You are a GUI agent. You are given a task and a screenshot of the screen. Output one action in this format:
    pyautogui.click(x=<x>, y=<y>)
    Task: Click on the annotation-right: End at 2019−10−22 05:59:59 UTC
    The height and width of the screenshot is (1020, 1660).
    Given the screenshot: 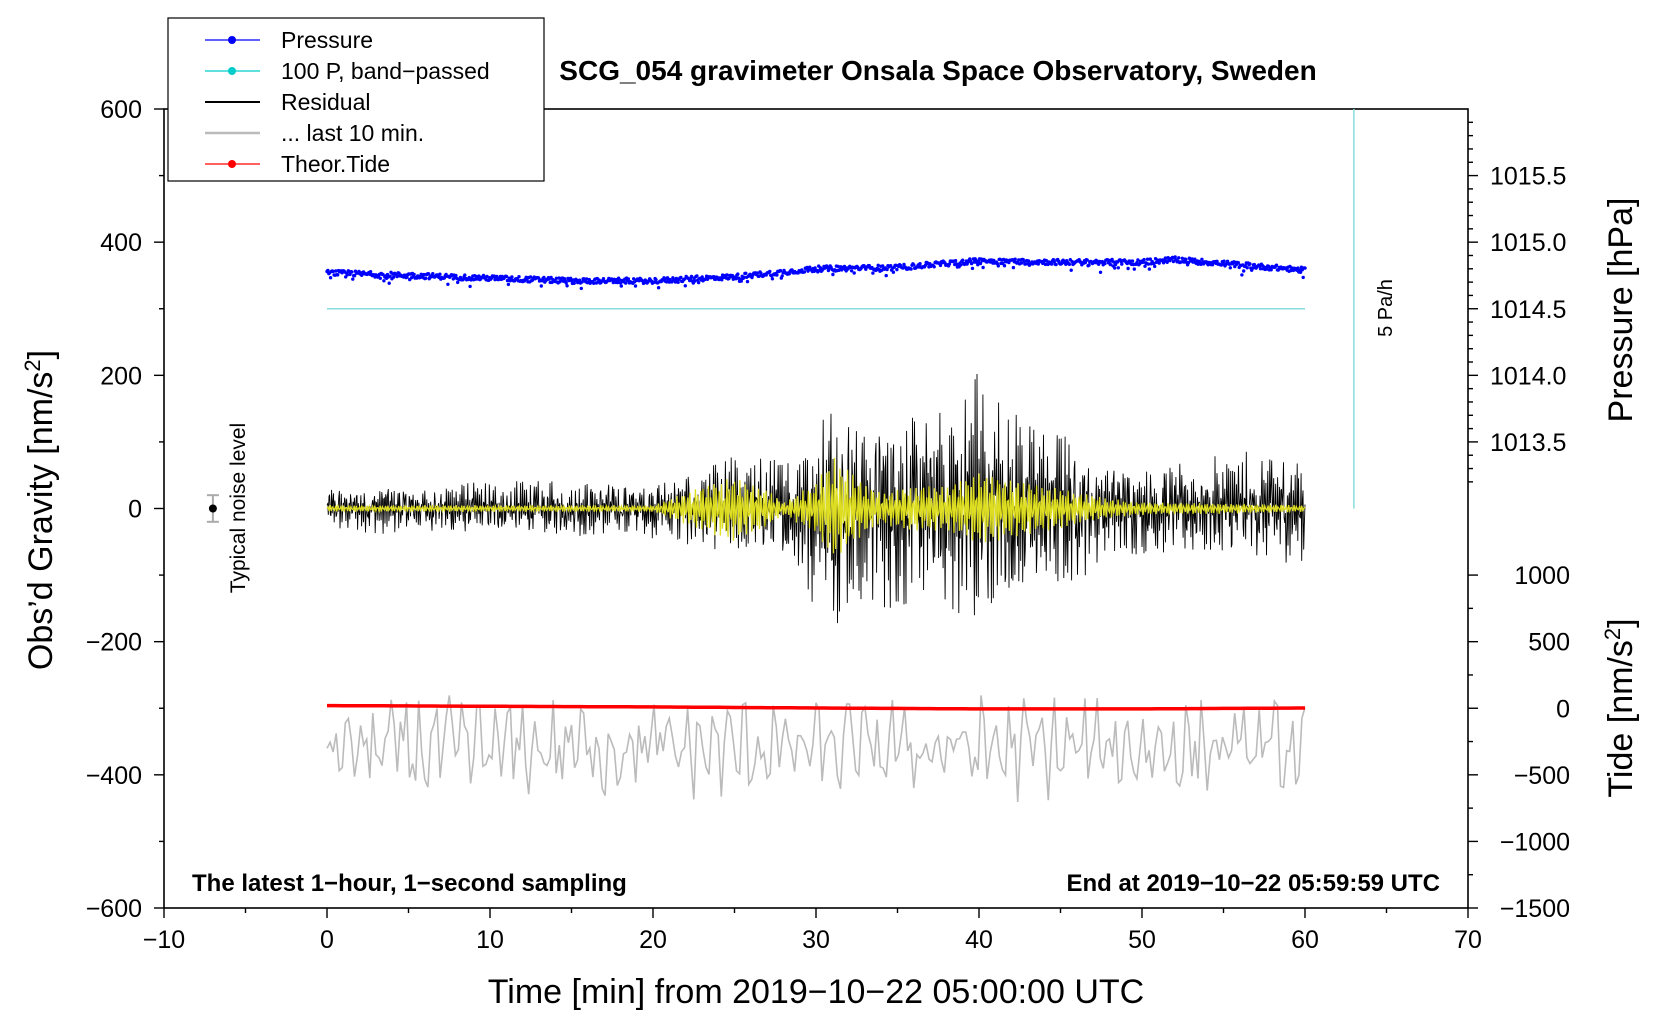 What is the action you would take?
    pyautogui.click(x=1253, y=883)
    